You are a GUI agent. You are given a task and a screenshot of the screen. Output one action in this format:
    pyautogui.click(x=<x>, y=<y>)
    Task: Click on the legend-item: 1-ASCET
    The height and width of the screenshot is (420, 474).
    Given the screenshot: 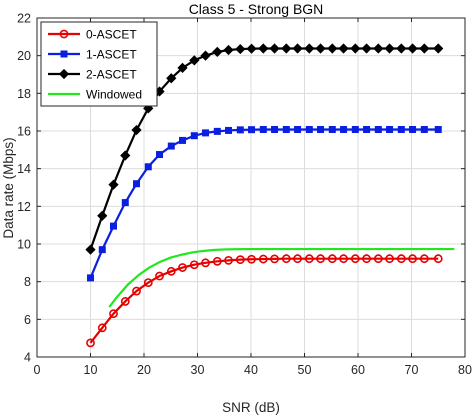 What is the action you would take?
    pyautogui.click(x=92, y=55)
    